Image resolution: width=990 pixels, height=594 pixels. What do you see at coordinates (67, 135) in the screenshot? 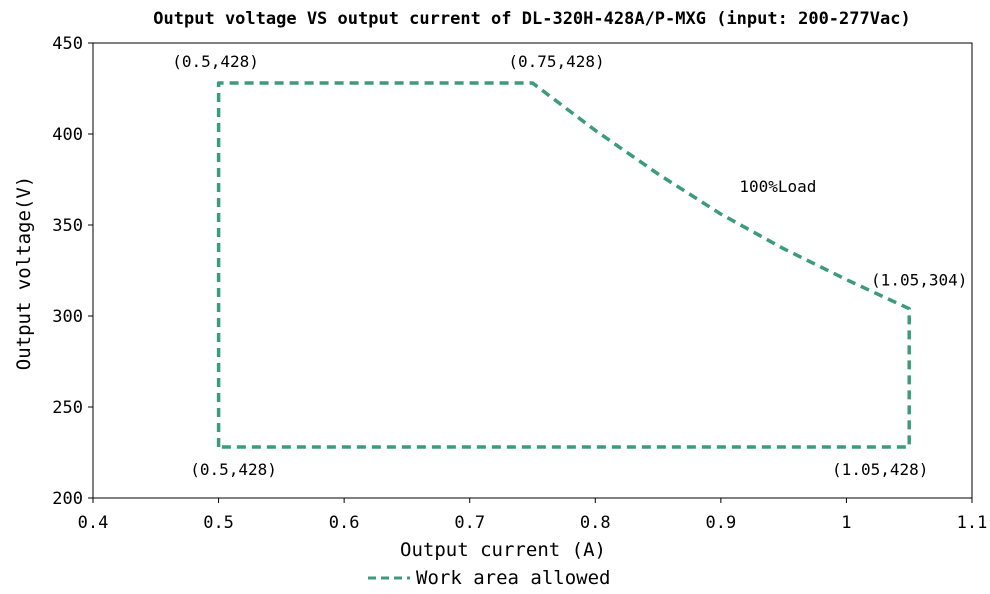
I see `y-tick-label: 400` at bounding box center [67, 135].